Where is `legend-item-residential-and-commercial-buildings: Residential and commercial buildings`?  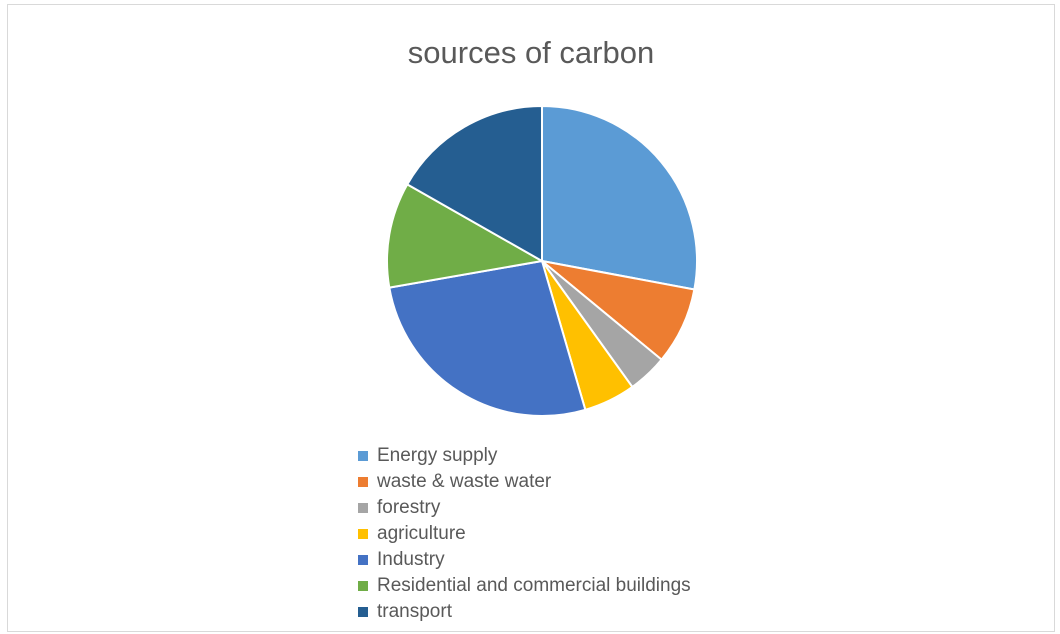 legend-item-residential-and-commercial-buildings: Residential and commercial buildings is located at coordinates (524, 586).